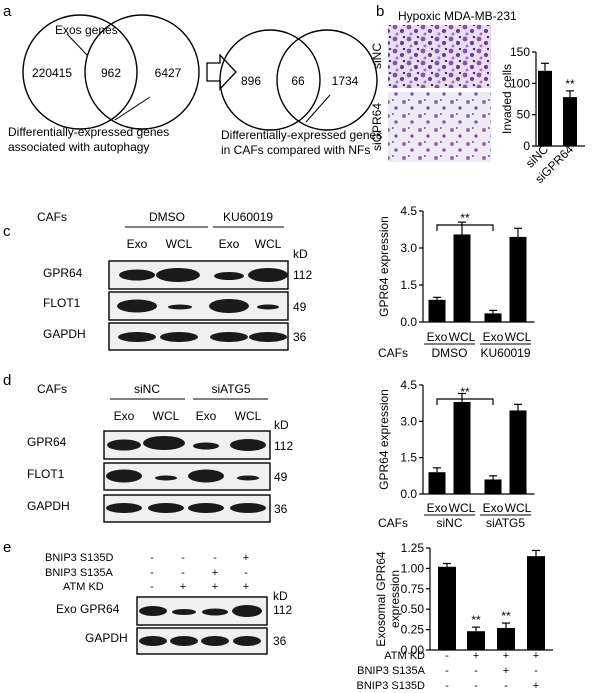  Describe the element at coordinates (280, 596) in the screenshot. I see `blot-e-kd-header: kD` at that location.